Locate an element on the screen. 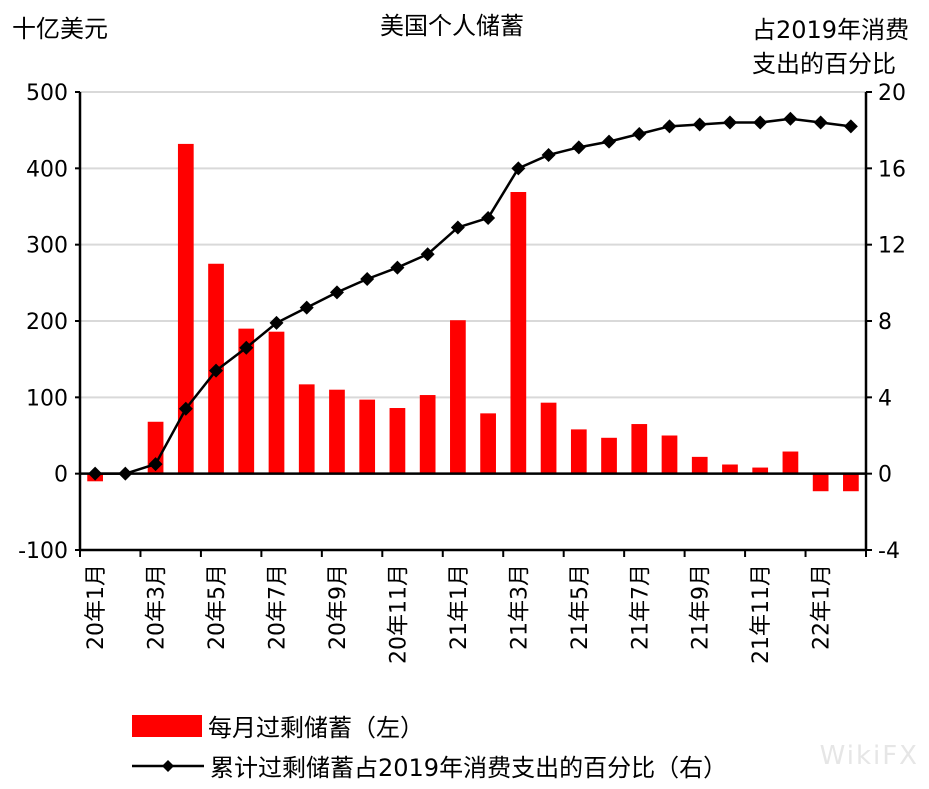  x-tick-label: 21年7月 is located at coordinates (640, 607).